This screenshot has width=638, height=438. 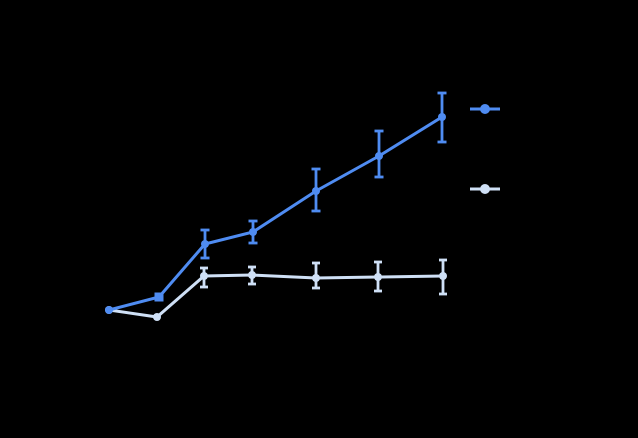 I want to click on dark-blue-series-square-marker, so click(x=159, y=297).